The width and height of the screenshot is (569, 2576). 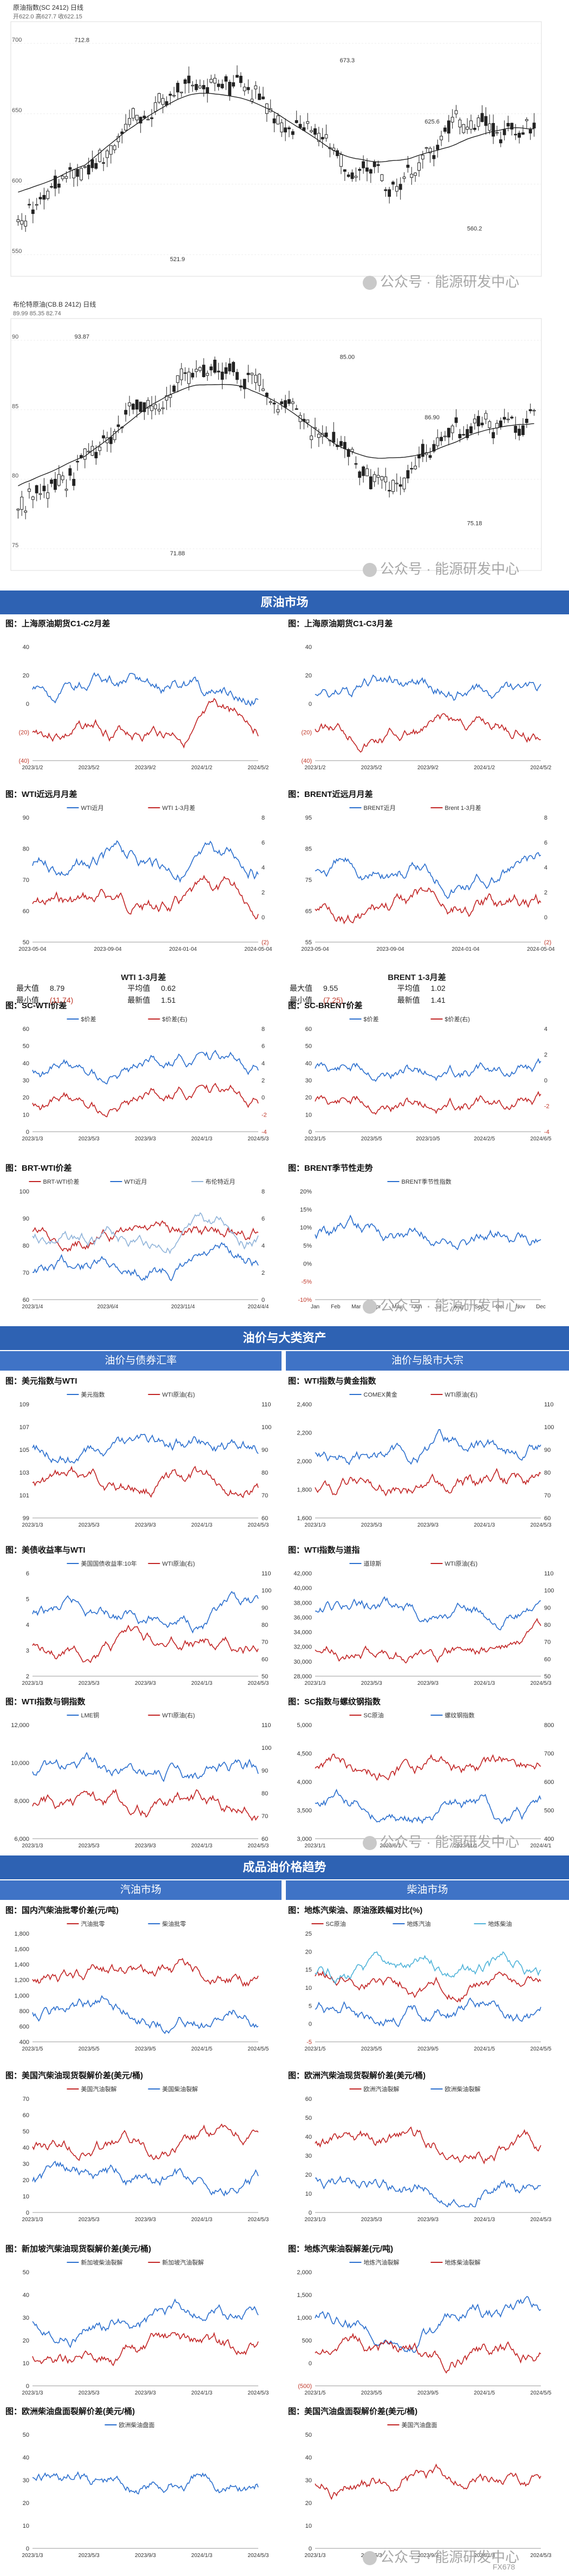 What do you see at coordinates (308, 1934) in the screenshot?
I see `y-tick-label: 25` at bounding box center [308, 1934].